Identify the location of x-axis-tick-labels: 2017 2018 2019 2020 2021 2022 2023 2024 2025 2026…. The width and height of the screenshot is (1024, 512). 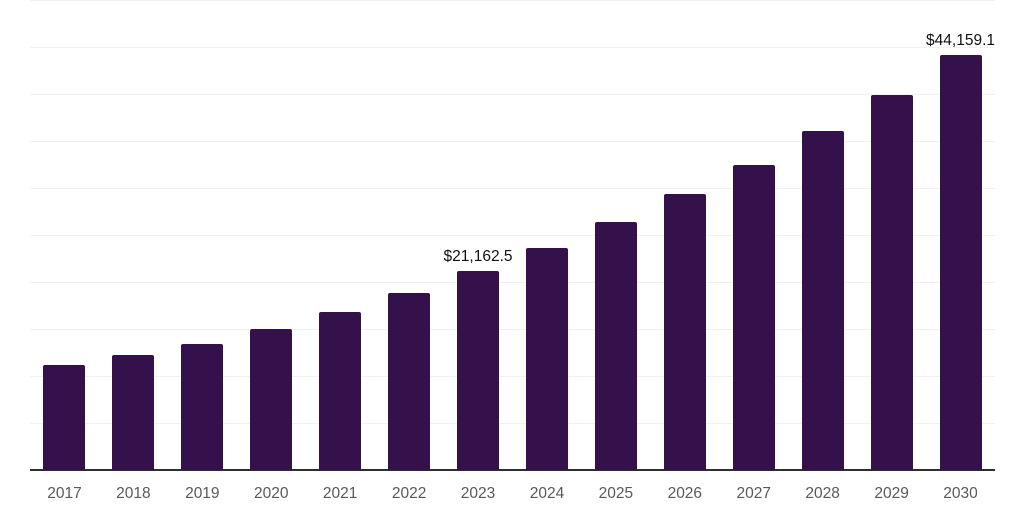
(512, 491).